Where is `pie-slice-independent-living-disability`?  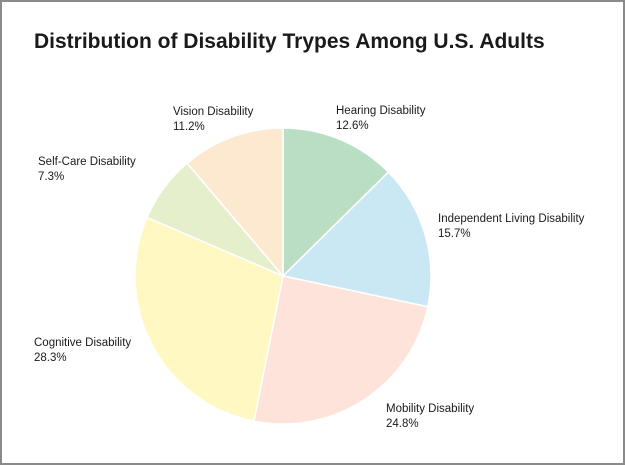
pie-slice-independent-living-disability is located at coordinates (356, 239).